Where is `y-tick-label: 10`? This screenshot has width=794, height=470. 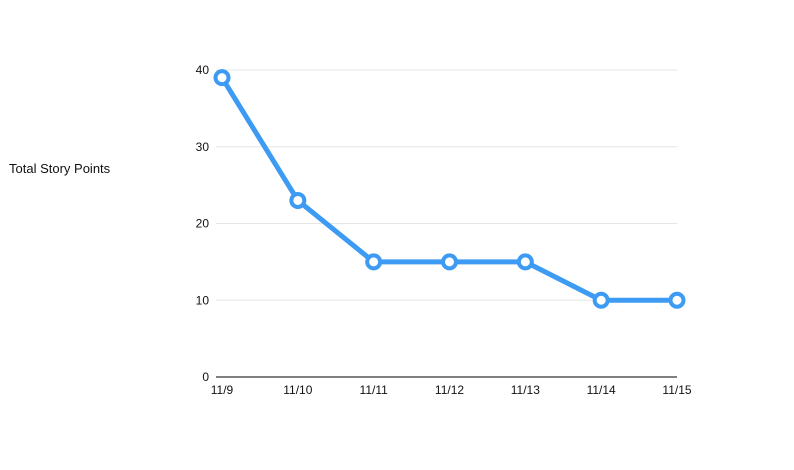
y-tick-label: 10 is located at coordinates (203, 300).